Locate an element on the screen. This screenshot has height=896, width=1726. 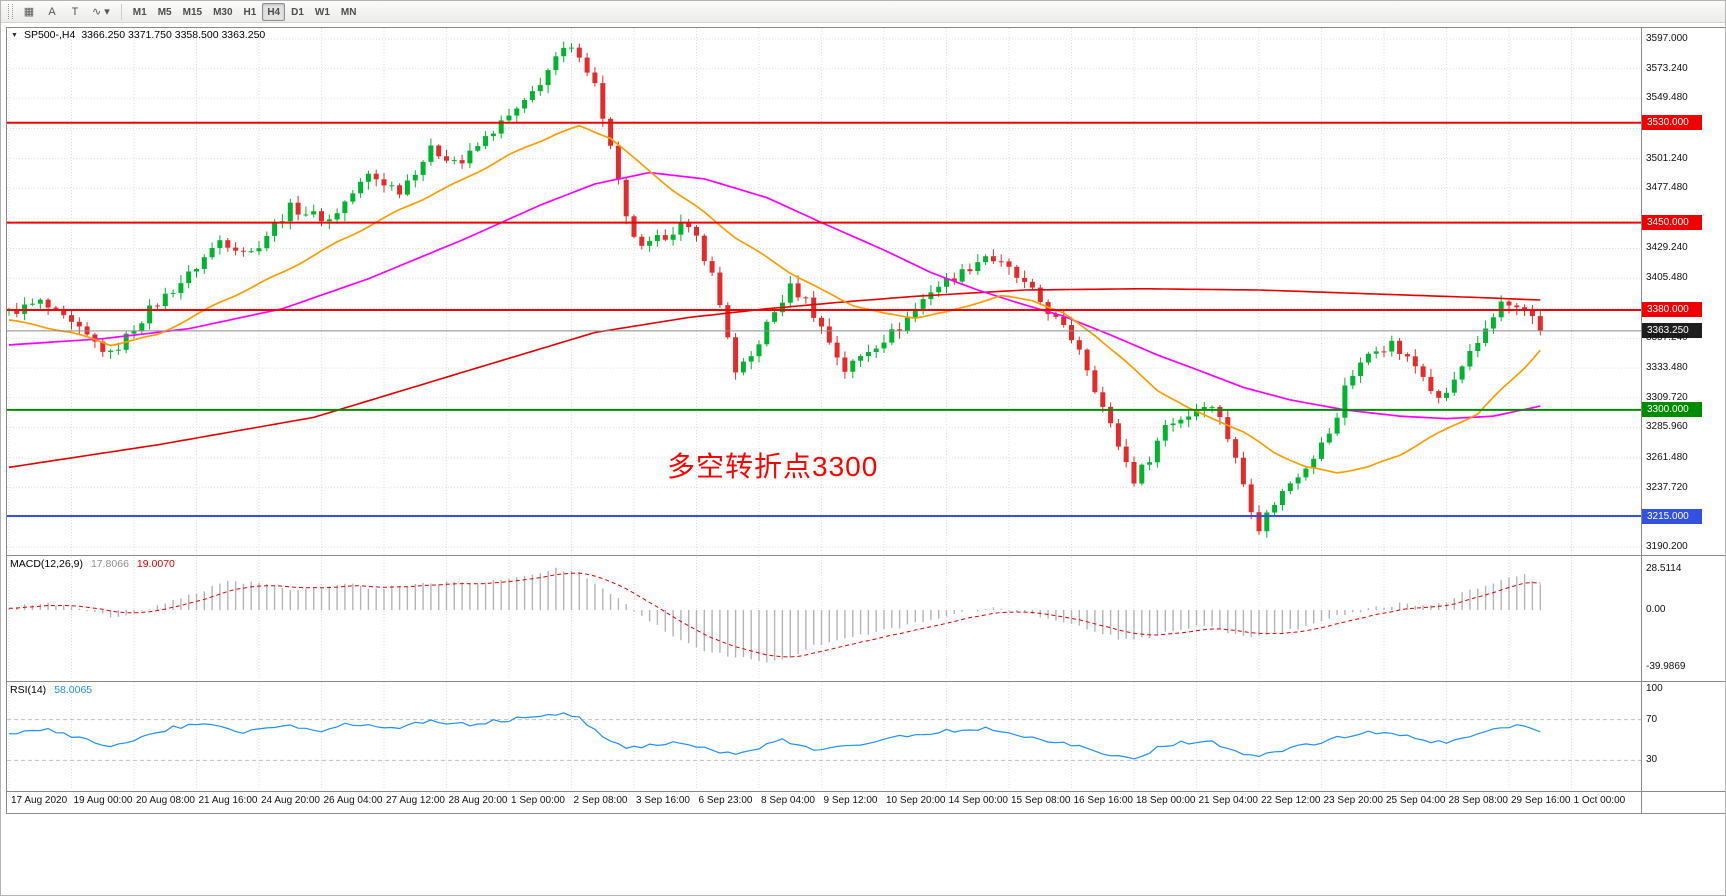
timeframe-button-h1: H1 is located at coordinates (250, 12).